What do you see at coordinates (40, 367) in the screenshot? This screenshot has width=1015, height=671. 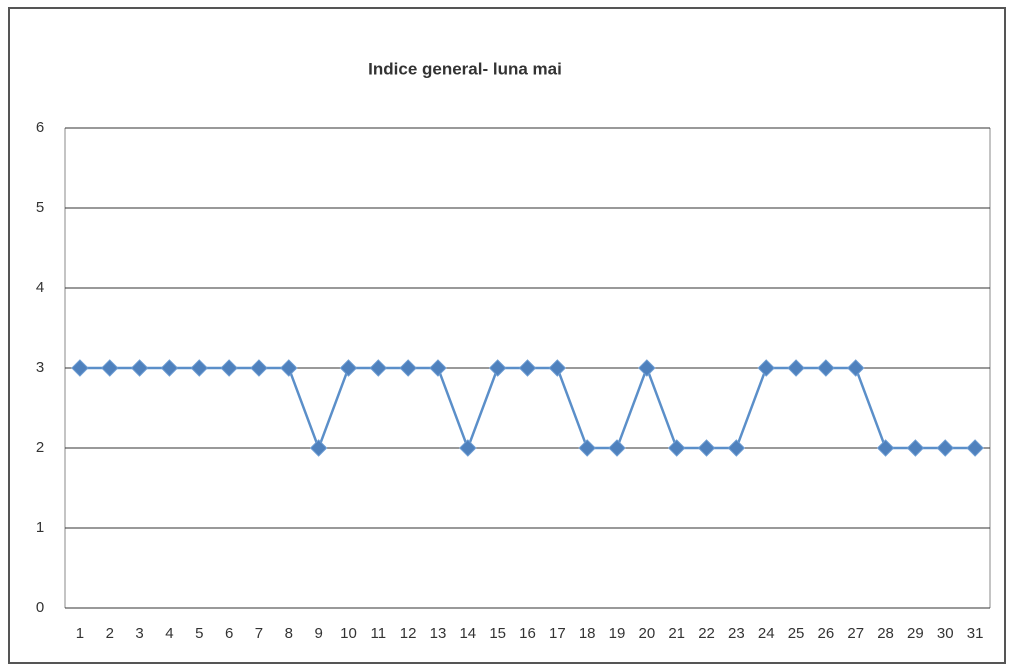 I see `y-tick-label: 3` at bounding box center [40, 367].